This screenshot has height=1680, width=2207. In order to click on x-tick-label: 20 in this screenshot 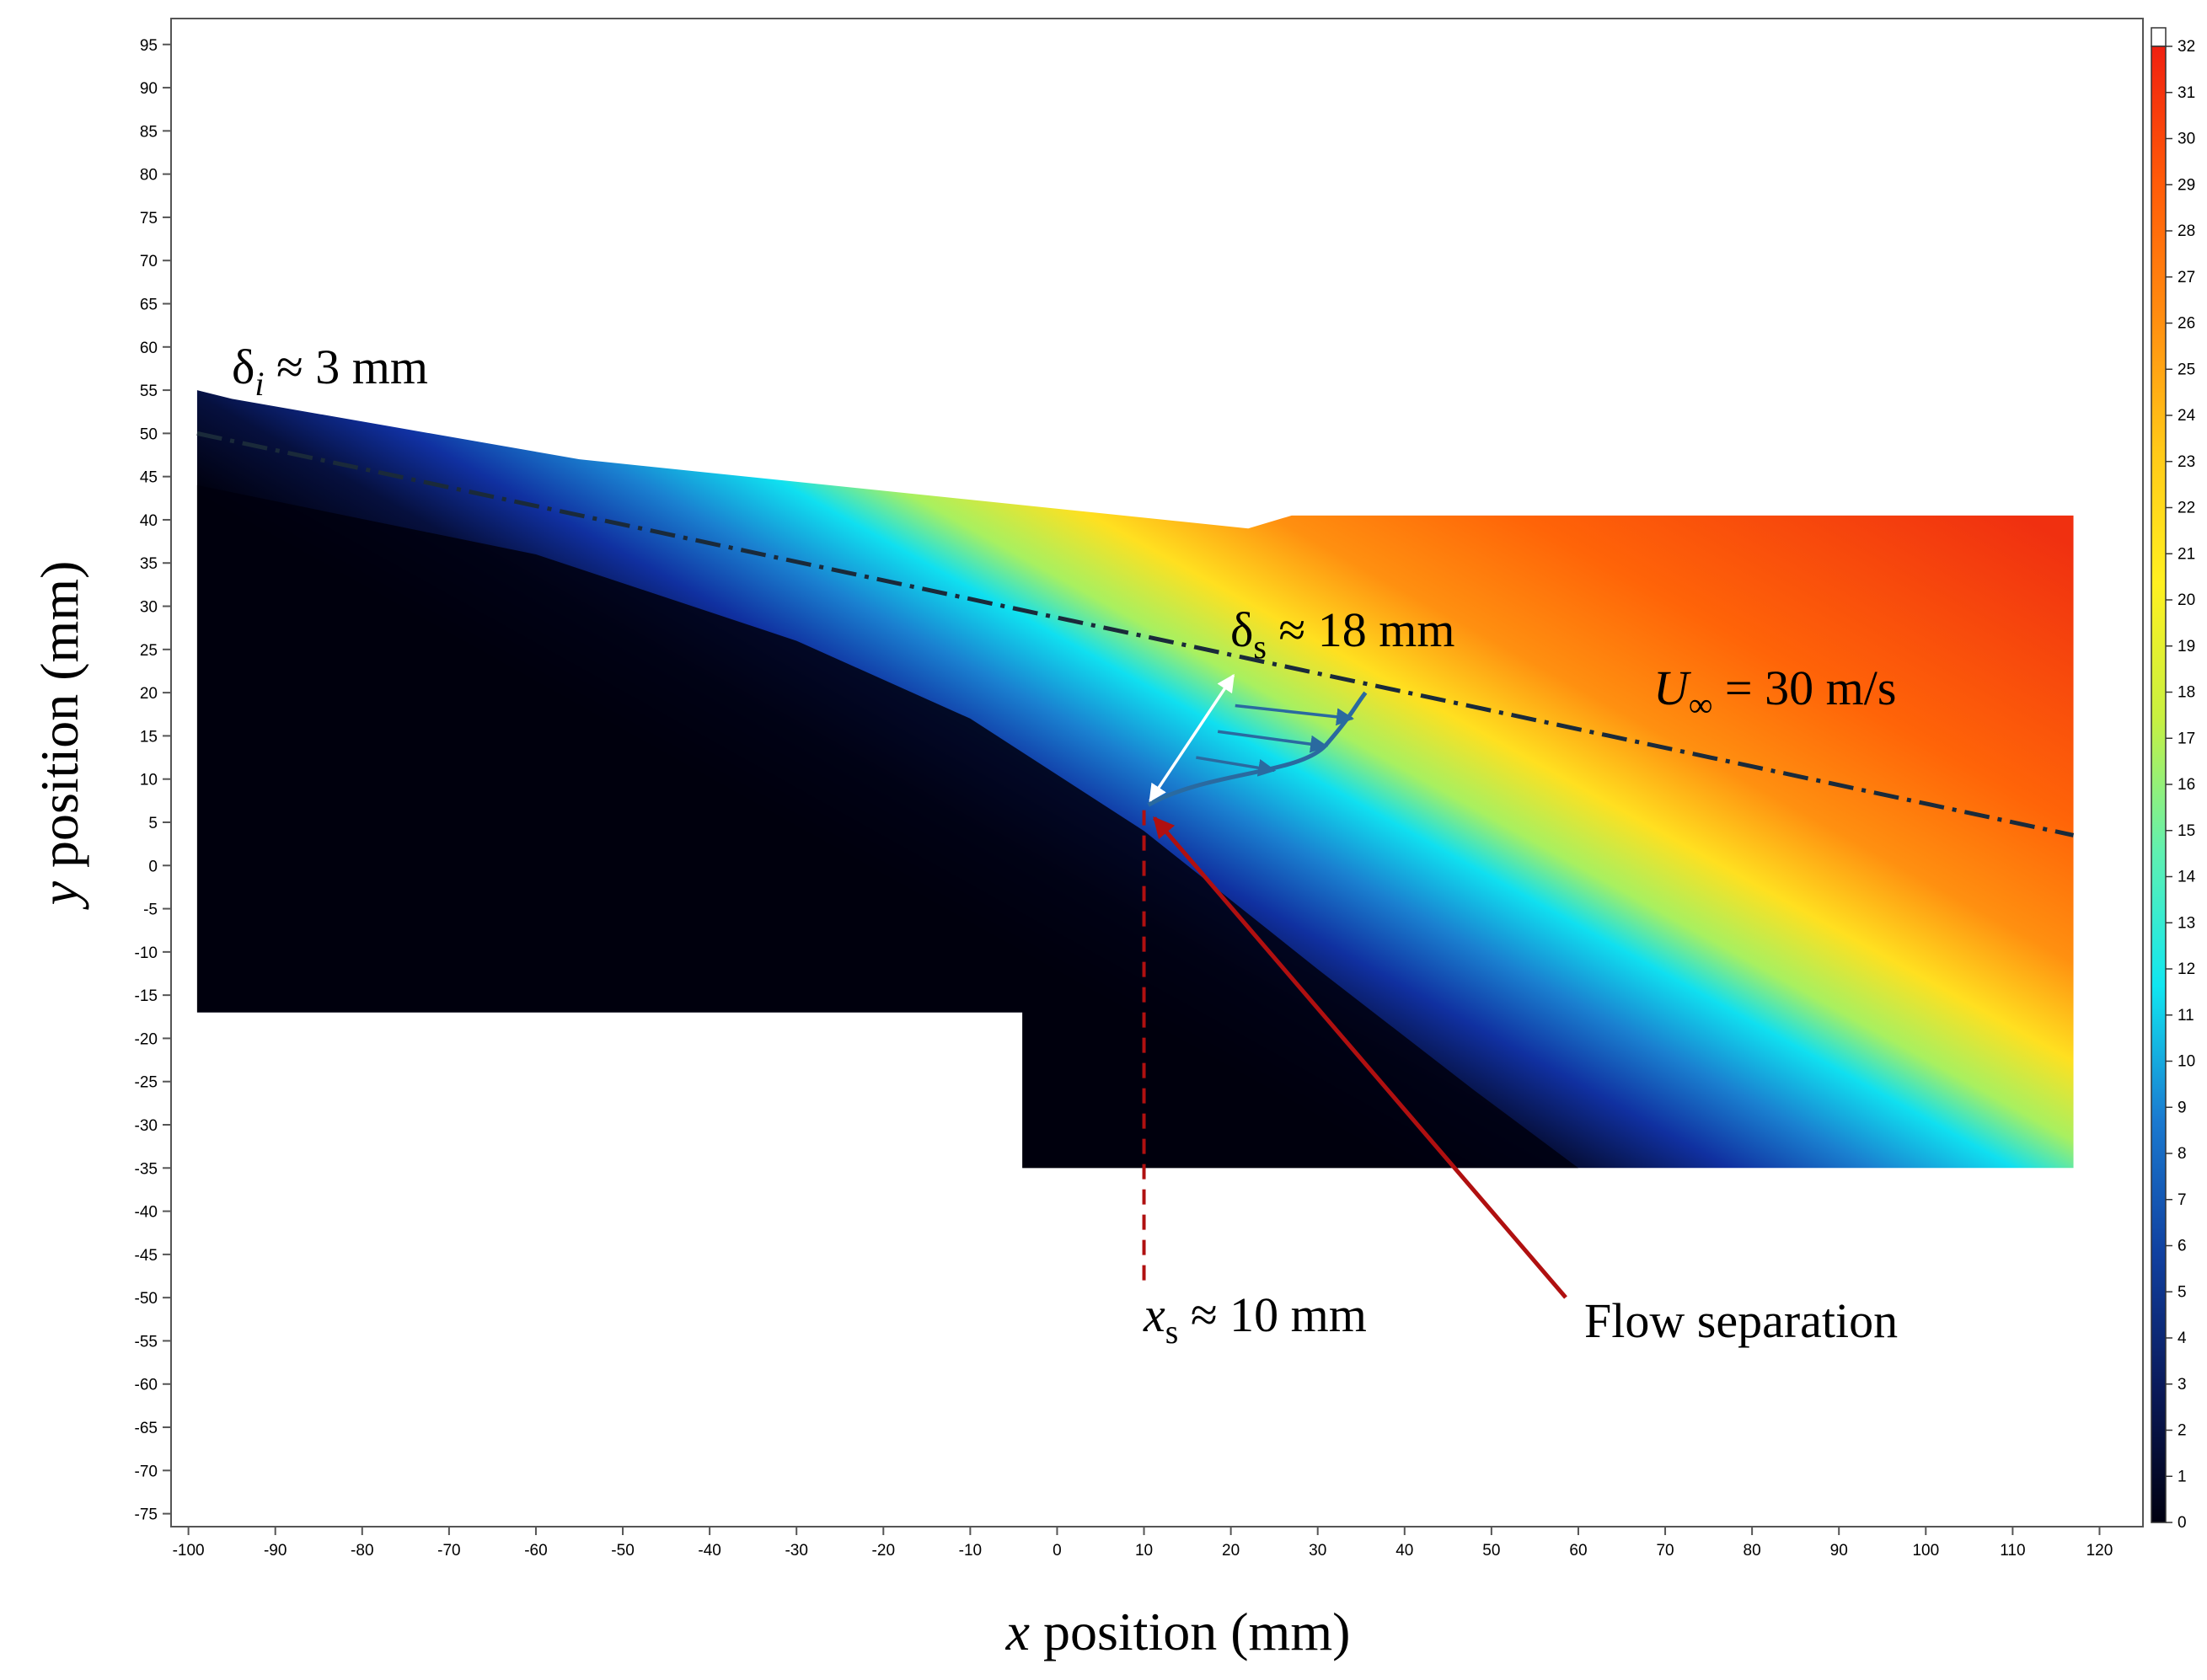, I will do `click(1231, 1551)`.